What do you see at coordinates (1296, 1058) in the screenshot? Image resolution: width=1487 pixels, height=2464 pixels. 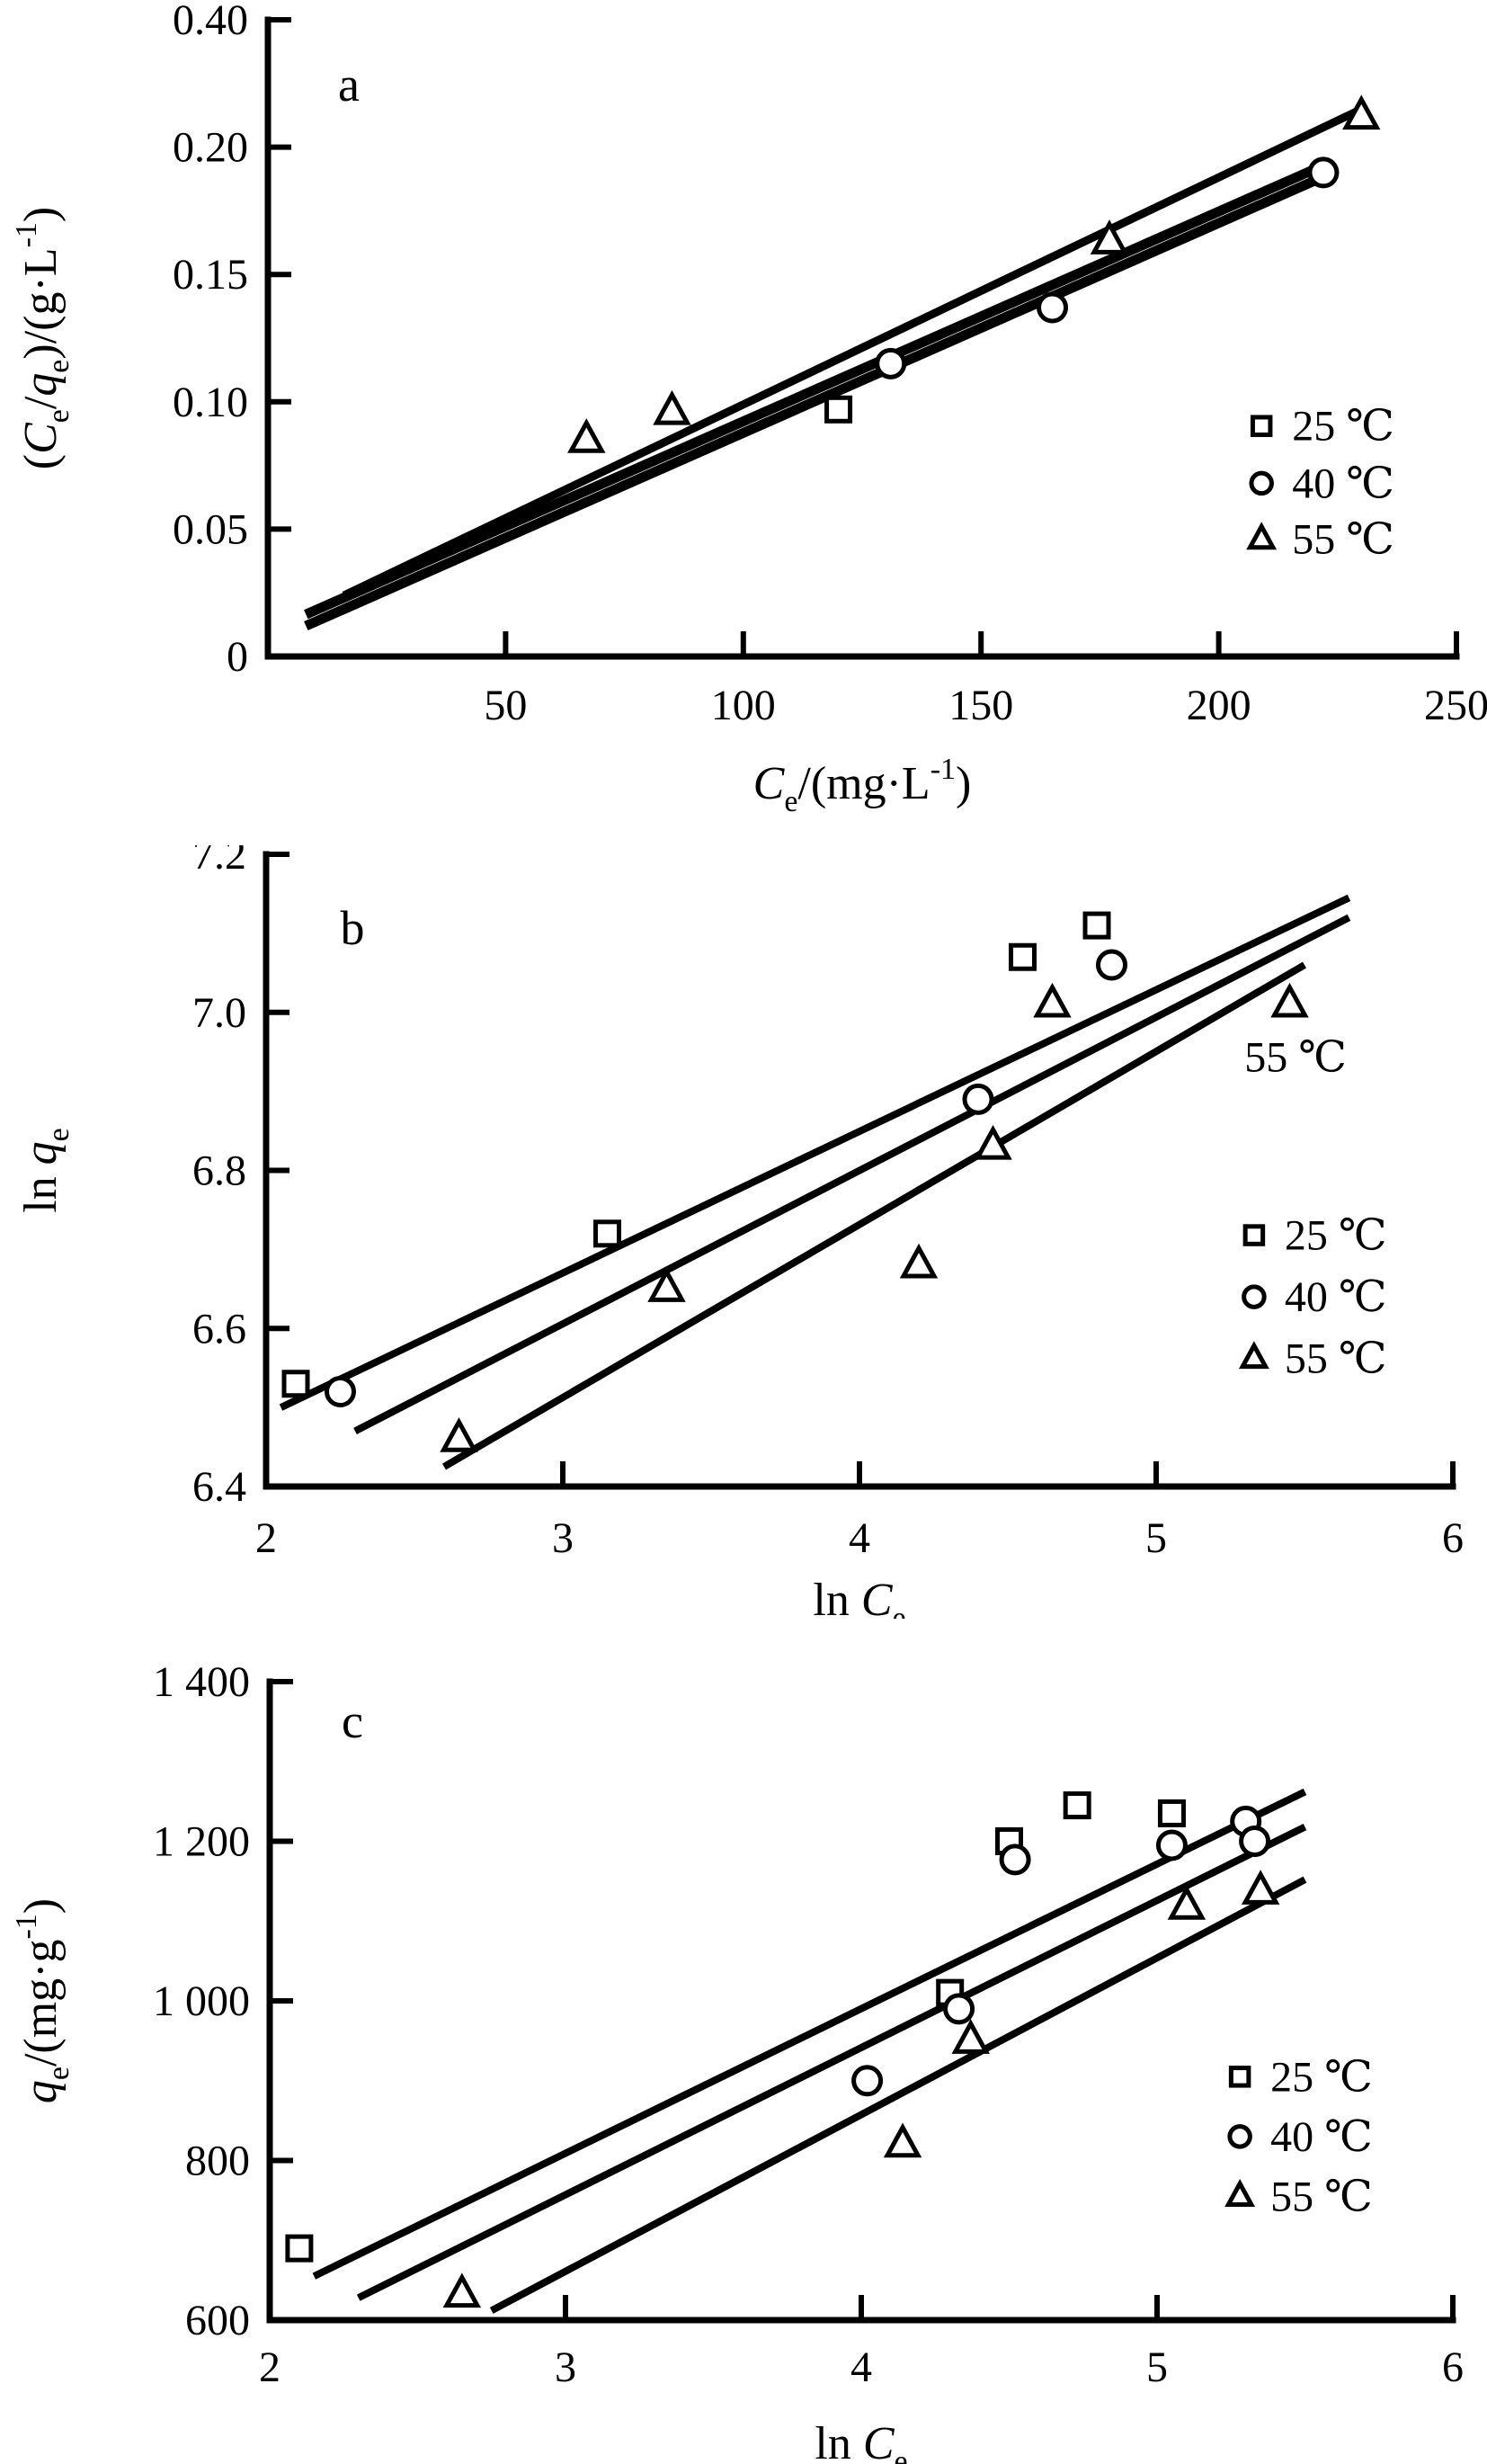 I see `annotation-label: 55 ℃` at bounding box center [1296, 1058].